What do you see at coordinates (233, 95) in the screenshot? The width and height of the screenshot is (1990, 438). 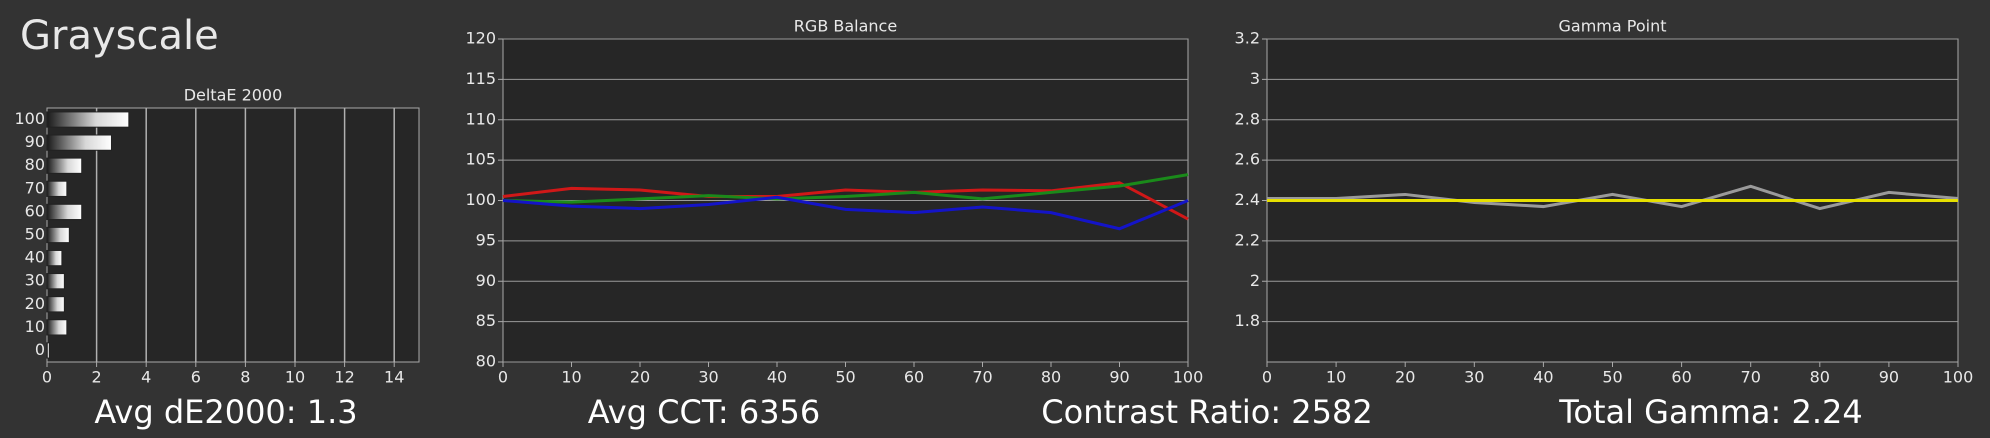 I see `chart-title: DeltaE 2000` at bounding box center [233, 95].